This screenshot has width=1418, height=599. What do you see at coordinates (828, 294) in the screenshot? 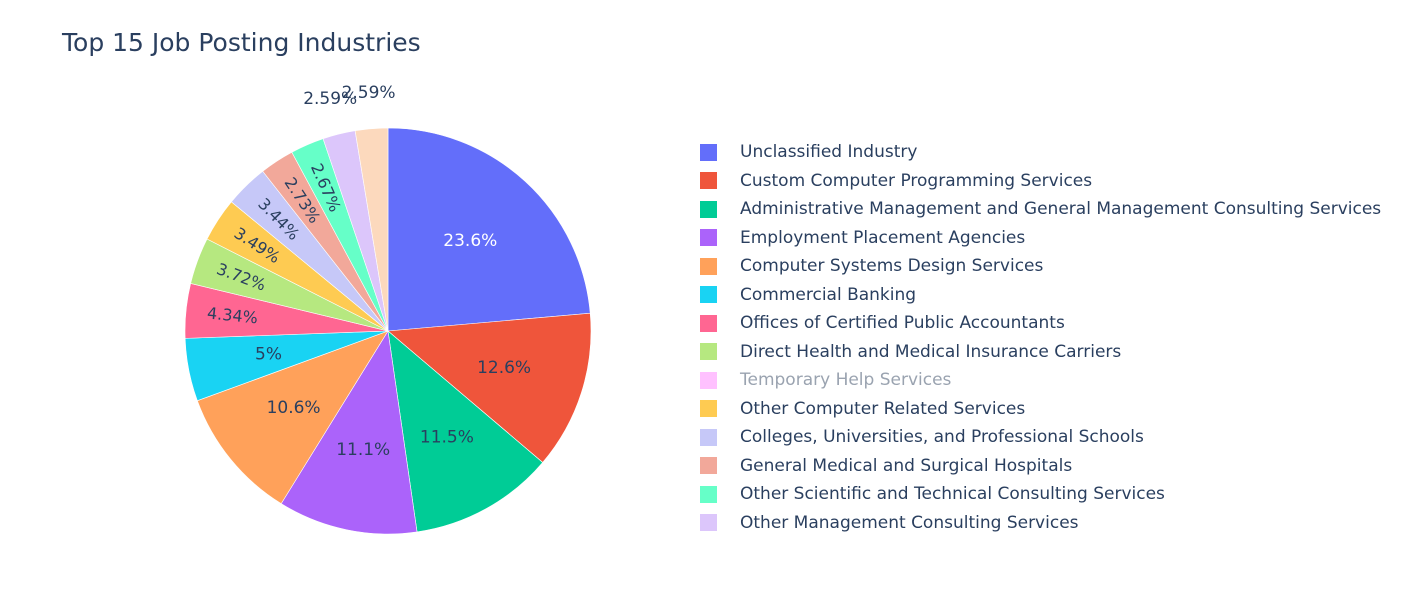
I see `legend-label: Commercial Banking` at bounding box center [828, 294].